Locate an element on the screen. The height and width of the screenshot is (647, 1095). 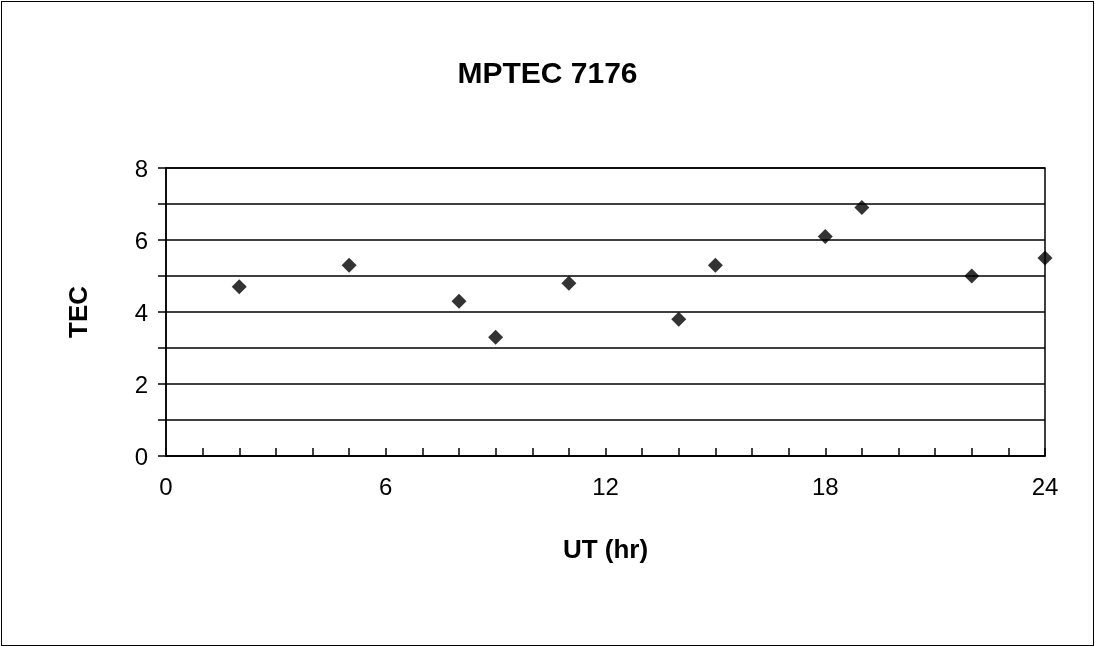
y-tick-label: 4 is located at coordinates (141, 312).